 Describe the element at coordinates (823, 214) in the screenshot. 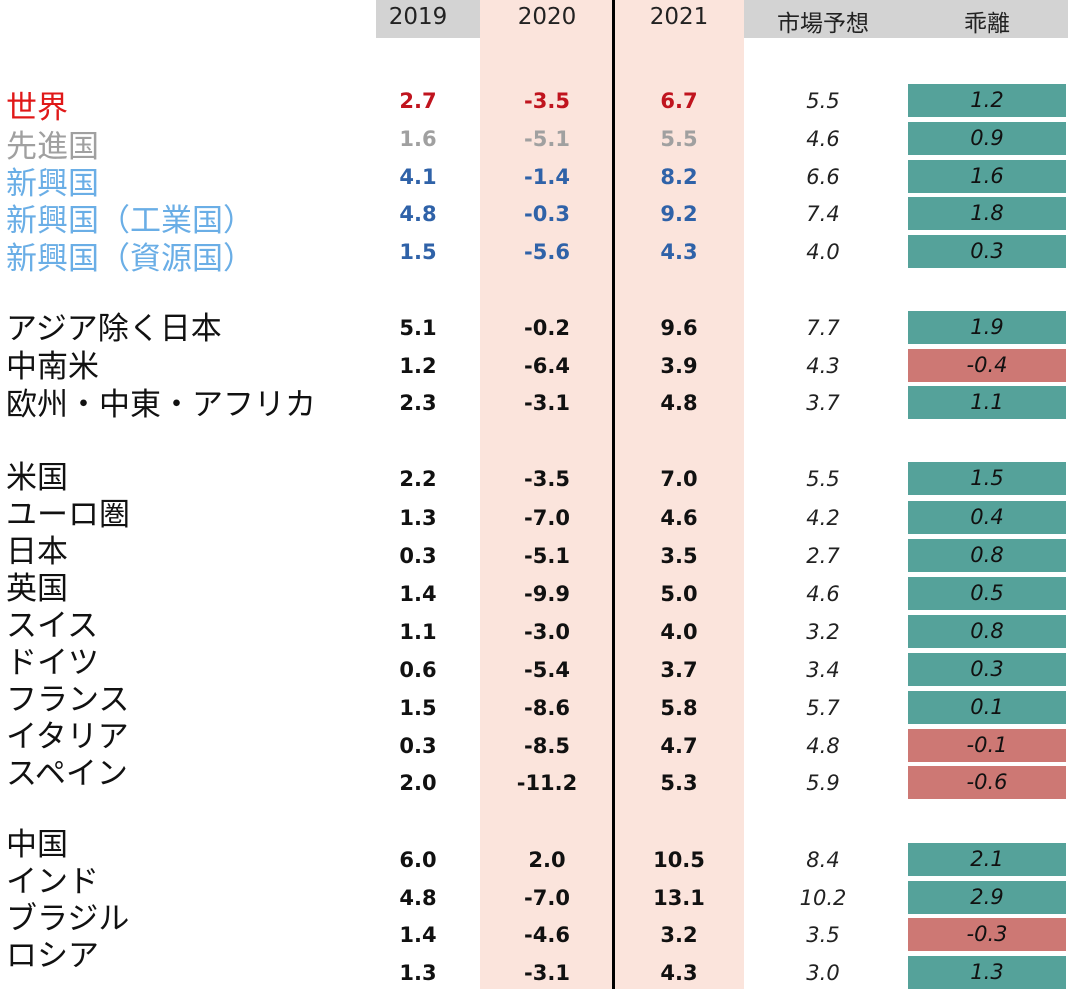

I see `consensus-value: 7.4` at that location.